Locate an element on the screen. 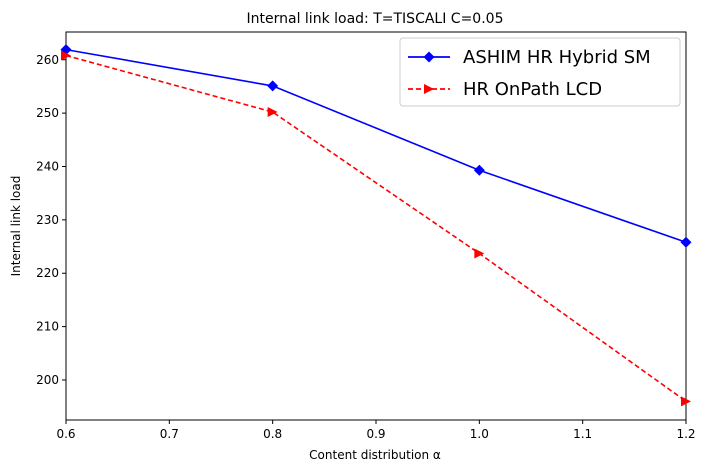 This screenshot has width=706, height=471. legend-label-0: ASHIM HR Hybrid SM is located at coordinates (557, 57).